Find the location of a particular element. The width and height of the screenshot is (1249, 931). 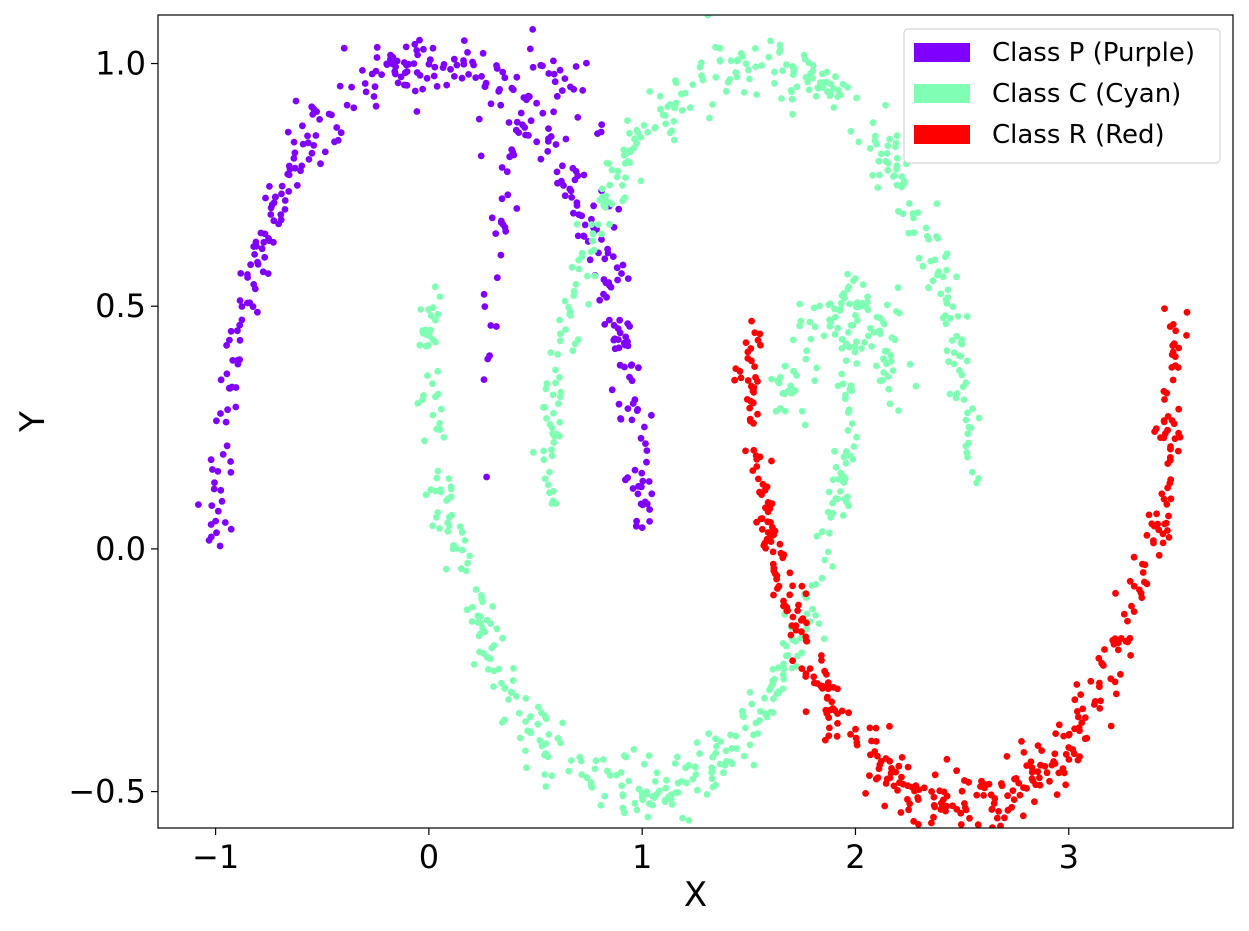

legend-swatch is located at coordinates (942, 93).